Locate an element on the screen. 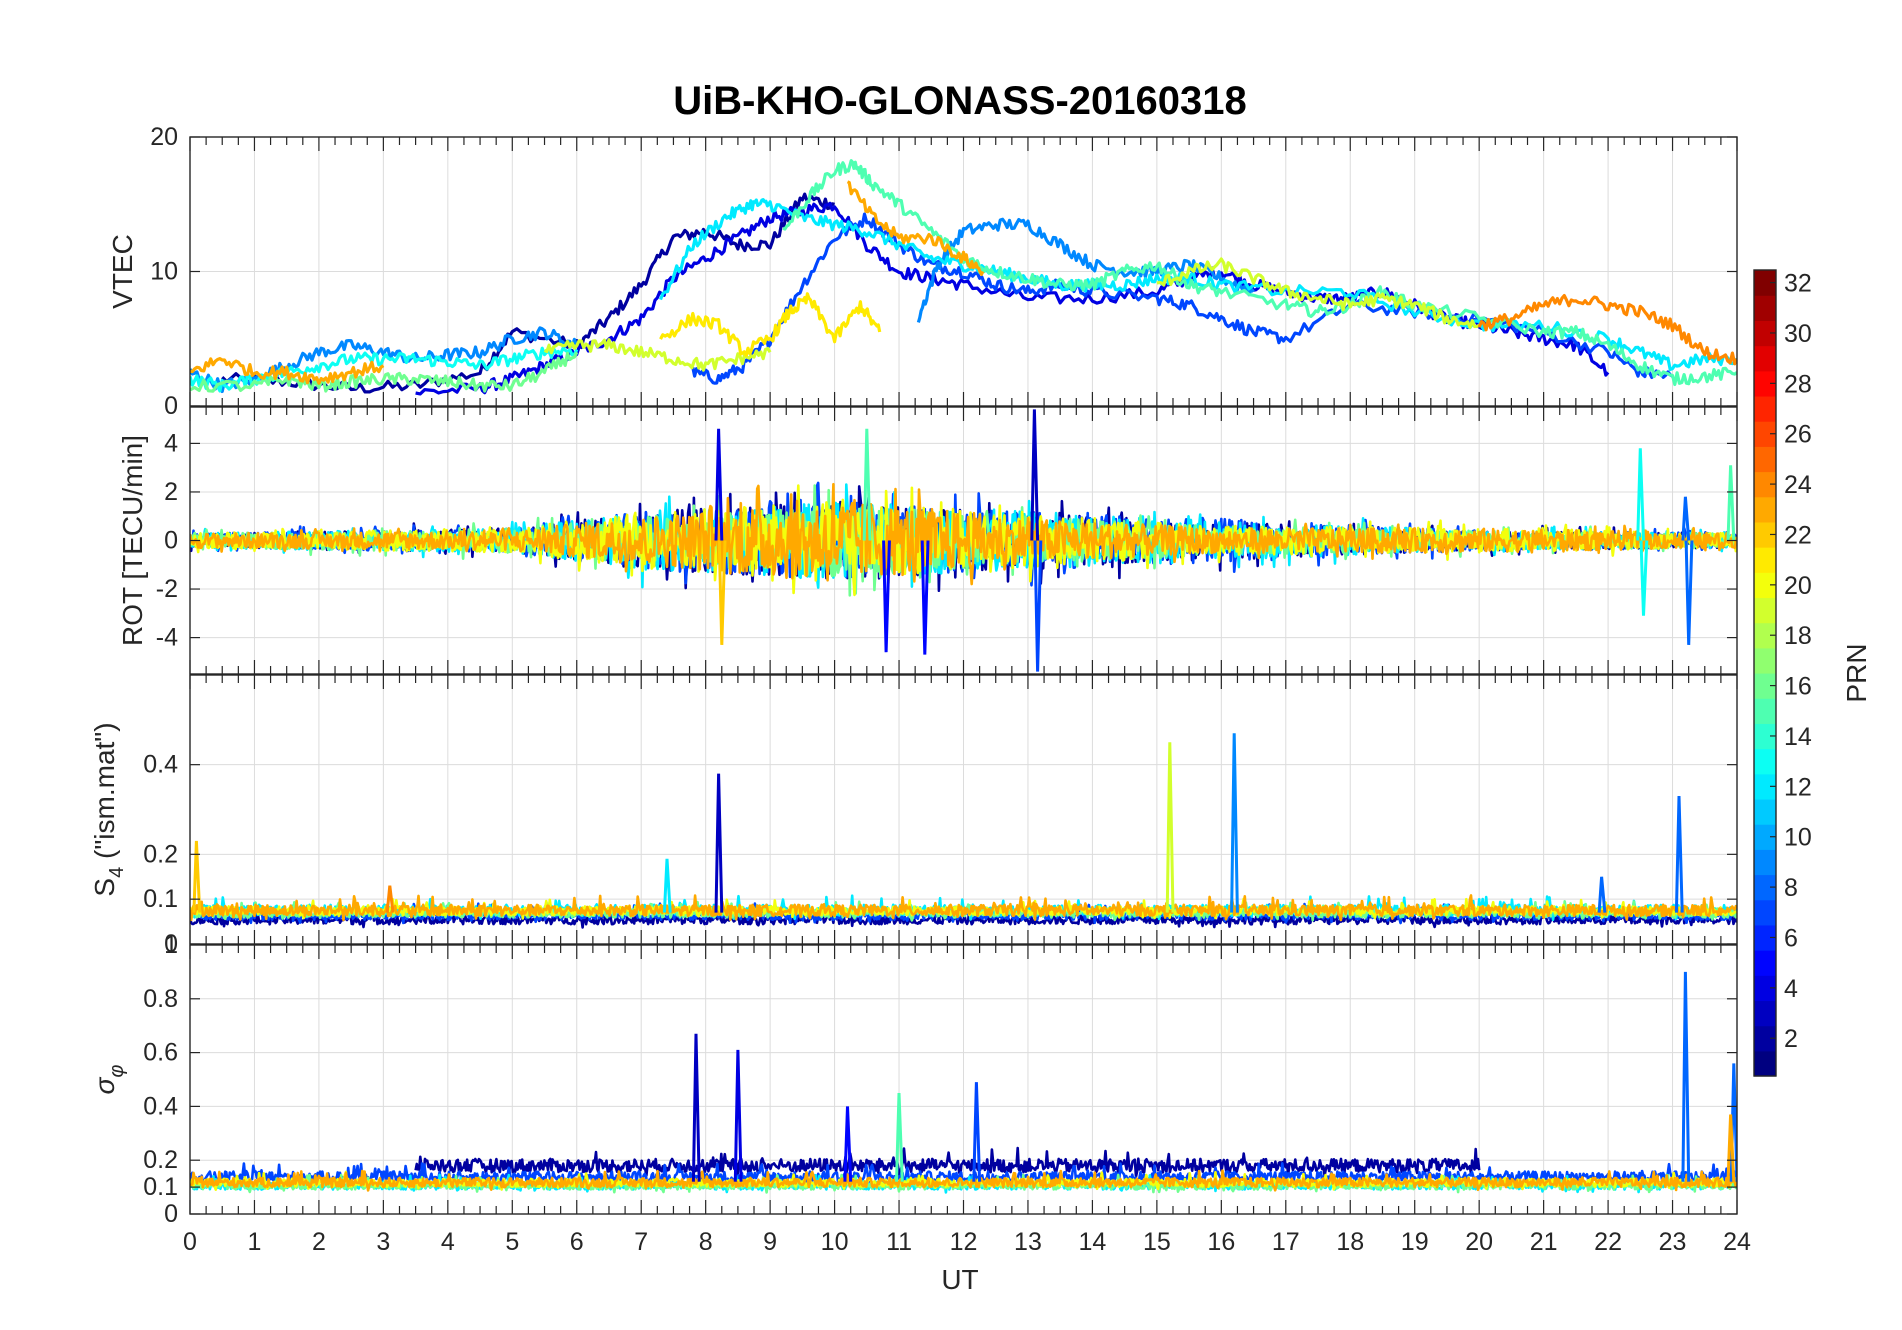  y-axis-label-part: 4 is located at coordinates (117, 872).